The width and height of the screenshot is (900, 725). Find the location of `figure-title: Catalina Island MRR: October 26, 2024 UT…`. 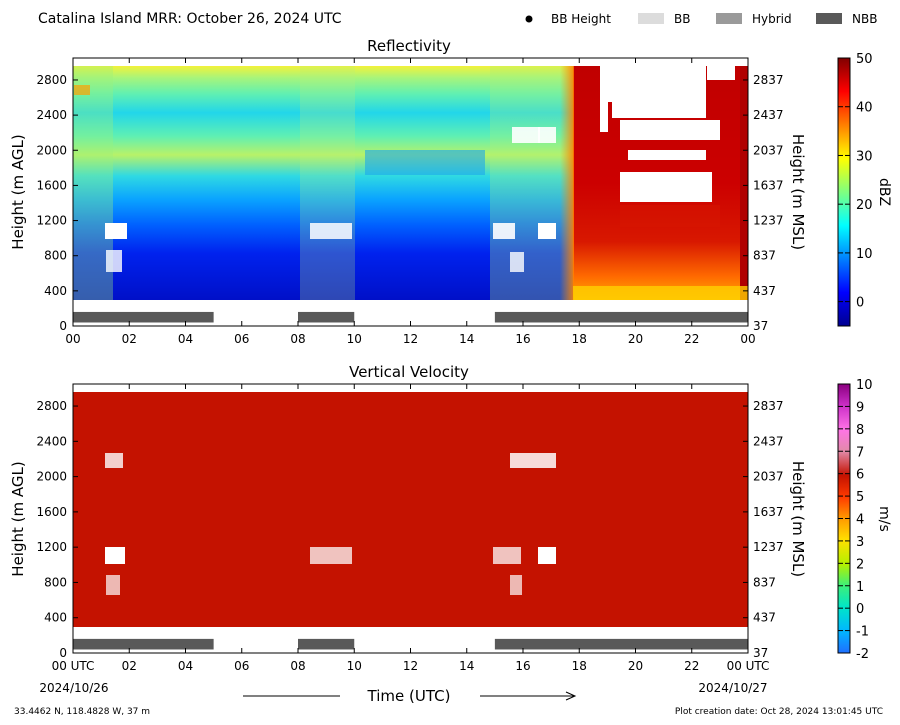

figure-title: Catalina Island MRR: October 26, 2024 UT… is located at coordinates (190, 19).